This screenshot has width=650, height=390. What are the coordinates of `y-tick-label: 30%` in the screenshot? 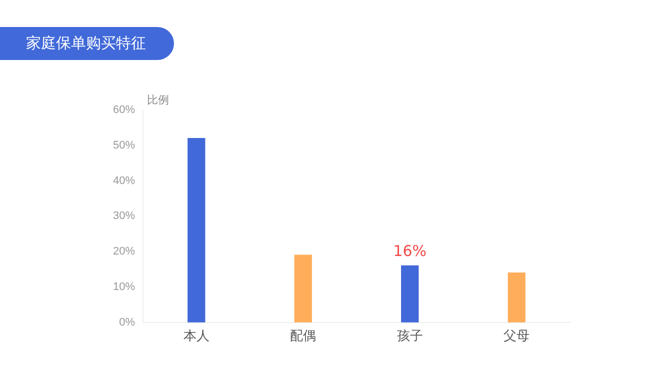 It's located at (124, 216).